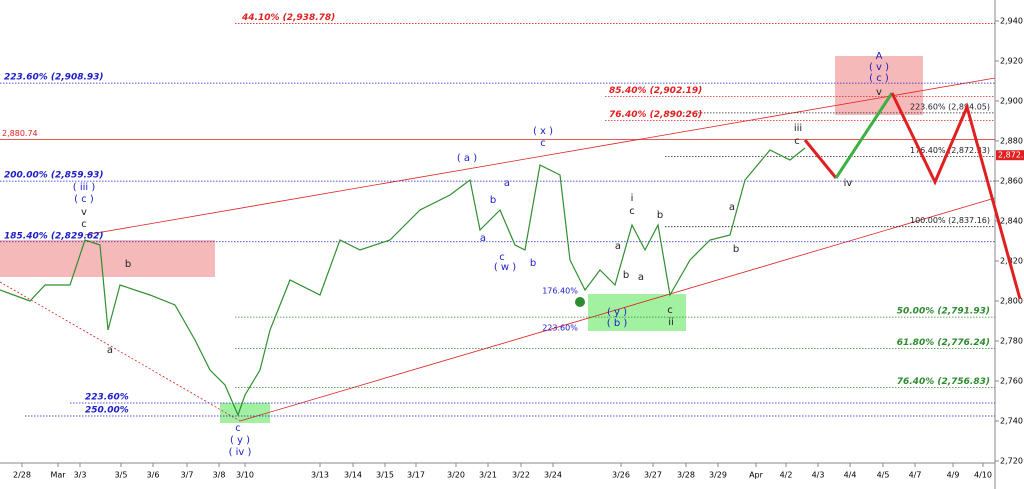  I want to click on x-tick-label: 3/8, so click(219, 475).